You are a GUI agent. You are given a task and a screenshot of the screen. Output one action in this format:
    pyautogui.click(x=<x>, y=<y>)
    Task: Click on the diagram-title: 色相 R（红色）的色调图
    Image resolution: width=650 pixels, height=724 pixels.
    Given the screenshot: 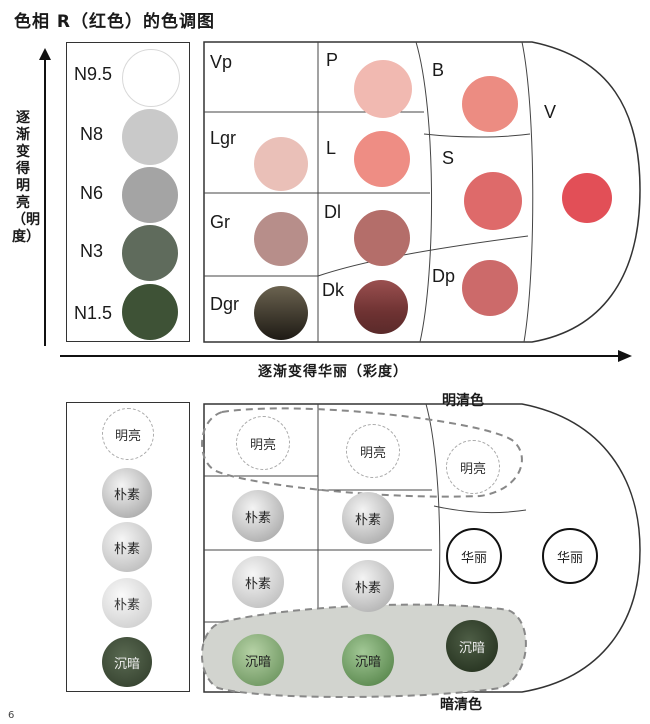 What is the action you would take?
    pyautogui.click(x=115, y=22)
    